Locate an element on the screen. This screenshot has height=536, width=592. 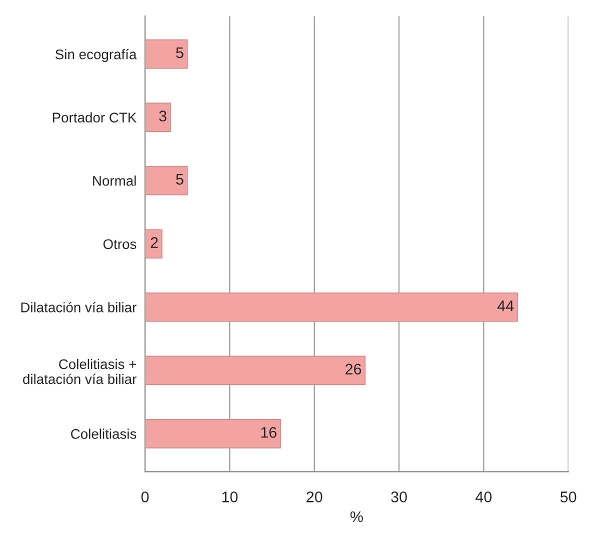
x-tick-label: 40 is located at coordinates (484, 497).